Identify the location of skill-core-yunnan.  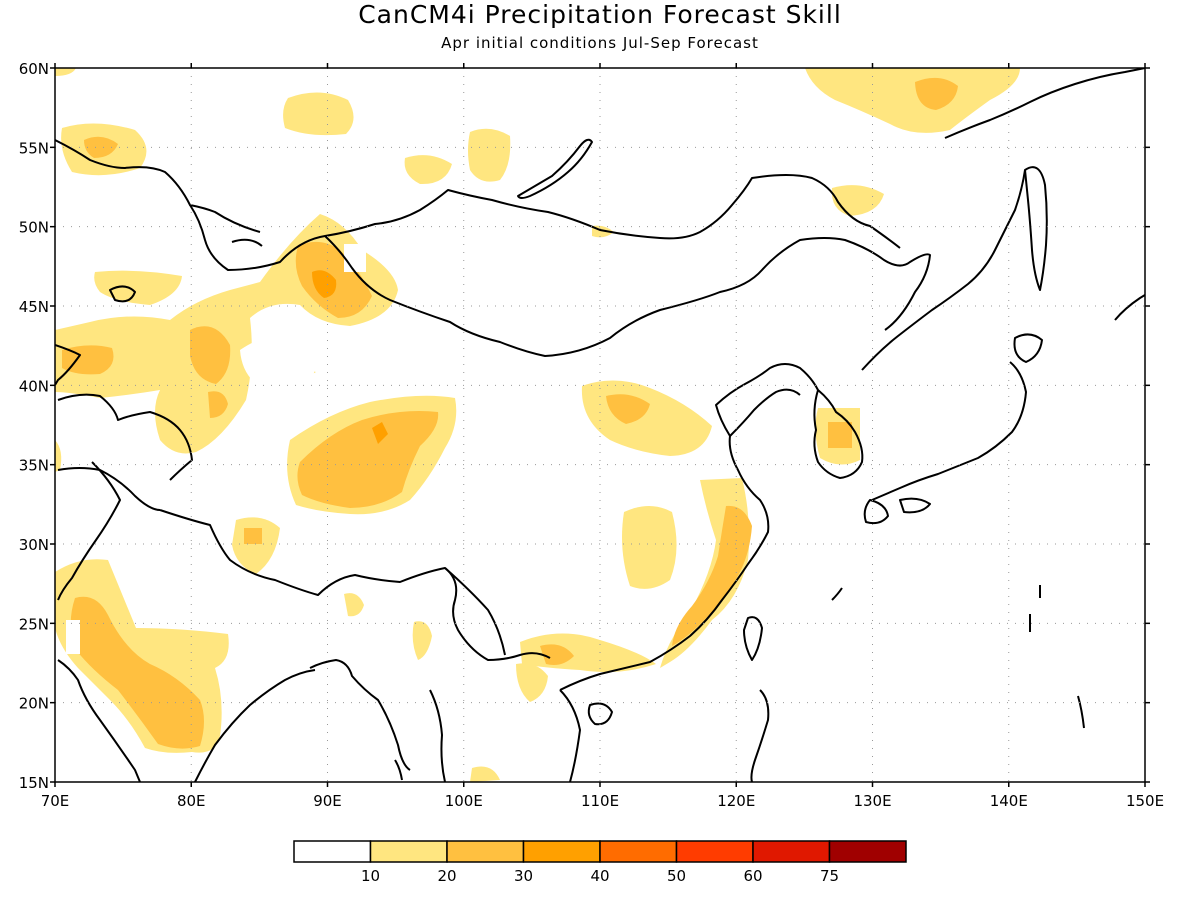
(557, 654).